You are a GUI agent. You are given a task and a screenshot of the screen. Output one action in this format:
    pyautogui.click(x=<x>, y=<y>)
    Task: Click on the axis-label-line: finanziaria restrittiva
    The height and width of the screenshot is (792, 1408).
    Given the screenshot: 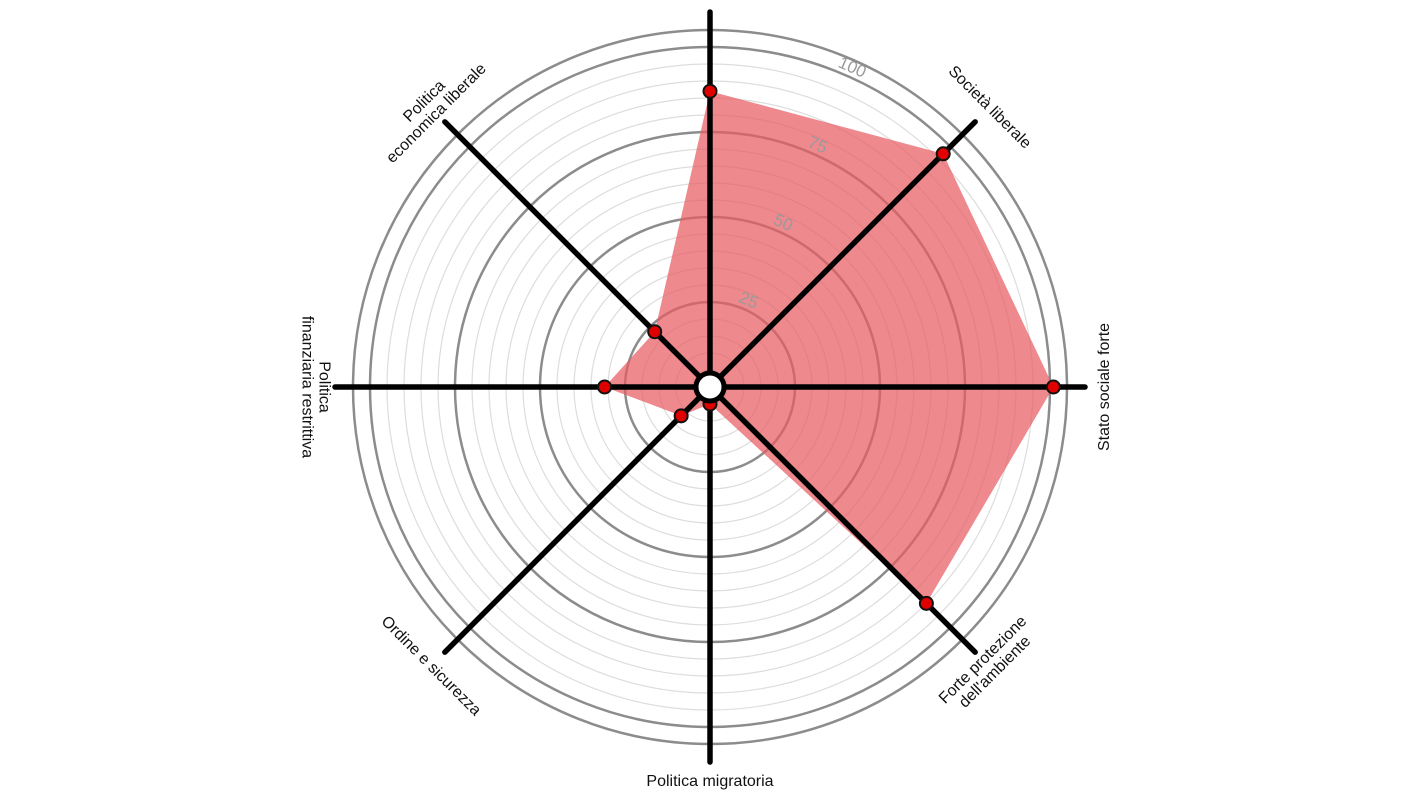 What is the action you would take?
    pyautogui.click(x=306, y=387)
    